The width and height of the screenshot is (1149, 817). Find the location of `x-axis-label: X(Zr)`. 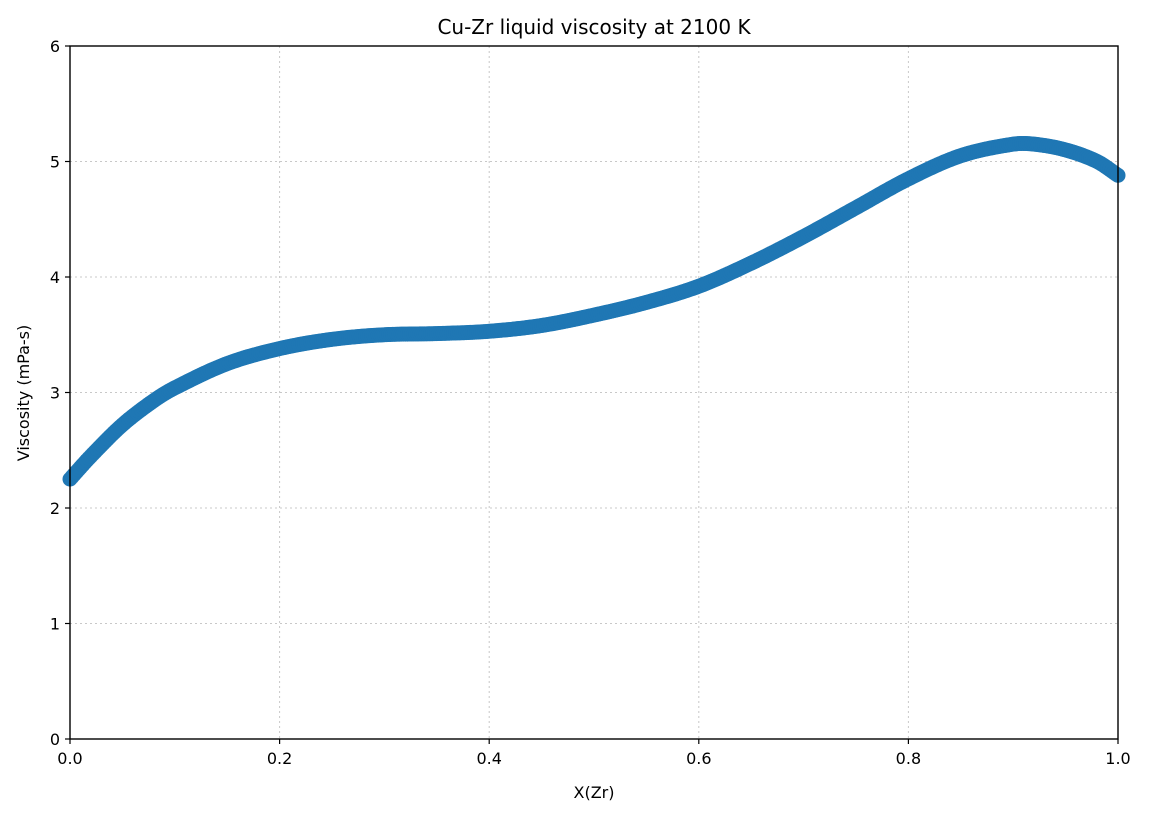

x-axis-label: X(Zr) is located at coordinates (594, 792).